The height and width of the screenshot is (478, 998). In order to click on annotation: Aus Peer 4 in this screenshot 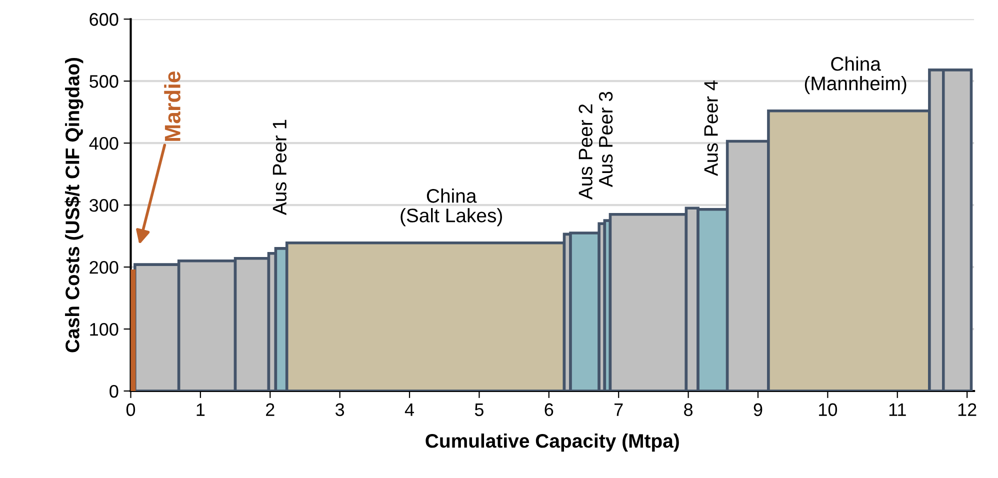, I will do `click(711, 128)`.